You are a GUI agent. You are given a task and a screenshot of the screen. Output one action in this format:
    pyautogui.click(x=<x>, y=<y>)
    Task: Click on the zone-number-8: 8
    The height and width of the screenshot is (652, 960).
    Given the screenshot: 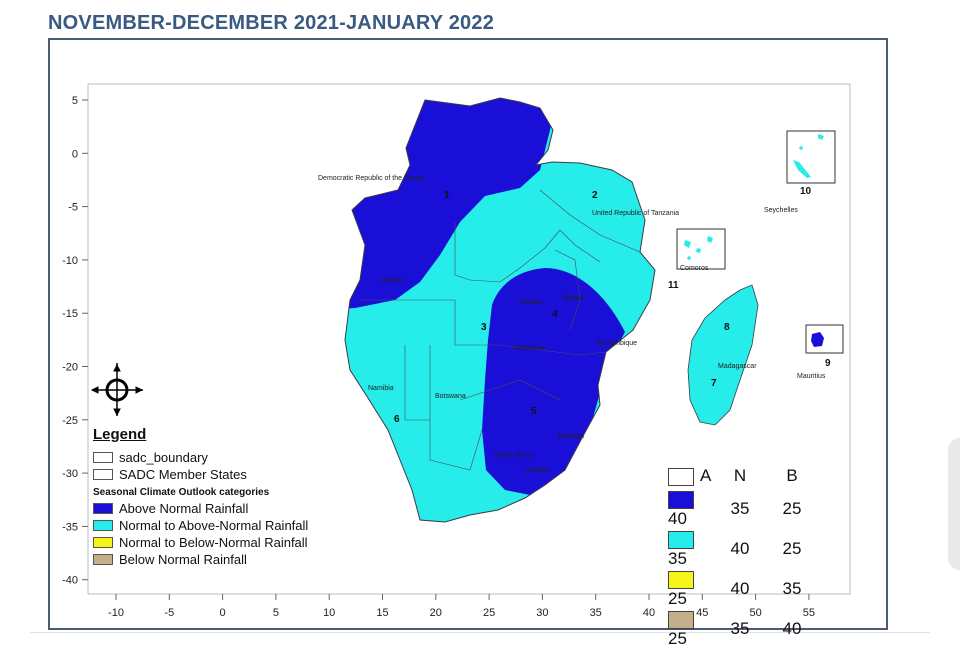 What is the action you would take?
    pyautogui.click(x=727, y=327)
    